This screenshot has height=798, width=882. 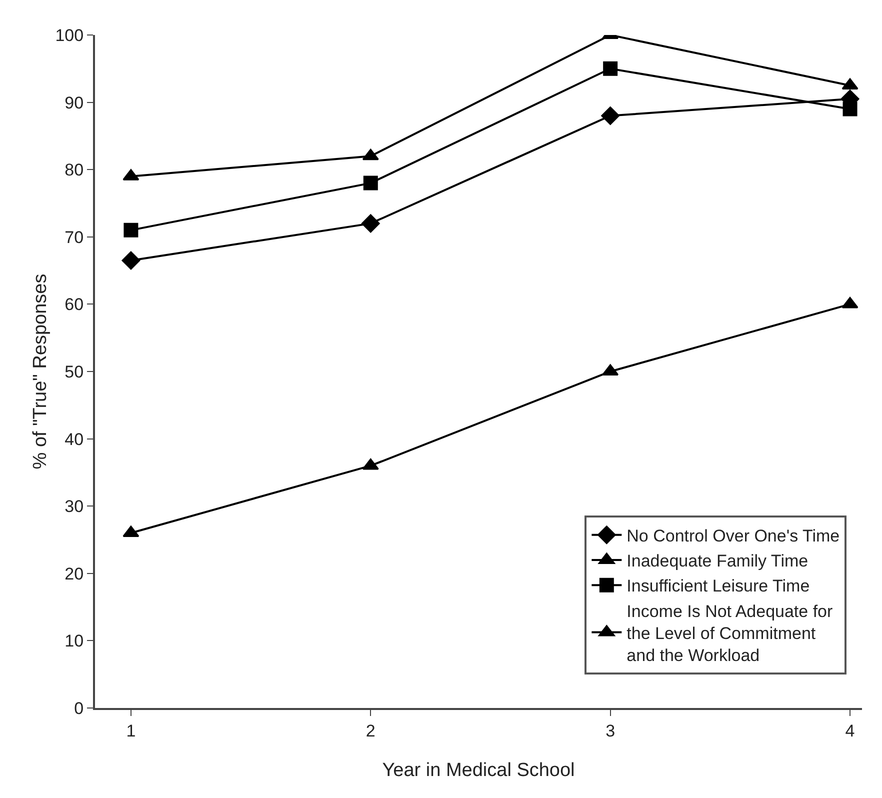 I want to click on y-tick-label: 20, so click(x=74, y=574).